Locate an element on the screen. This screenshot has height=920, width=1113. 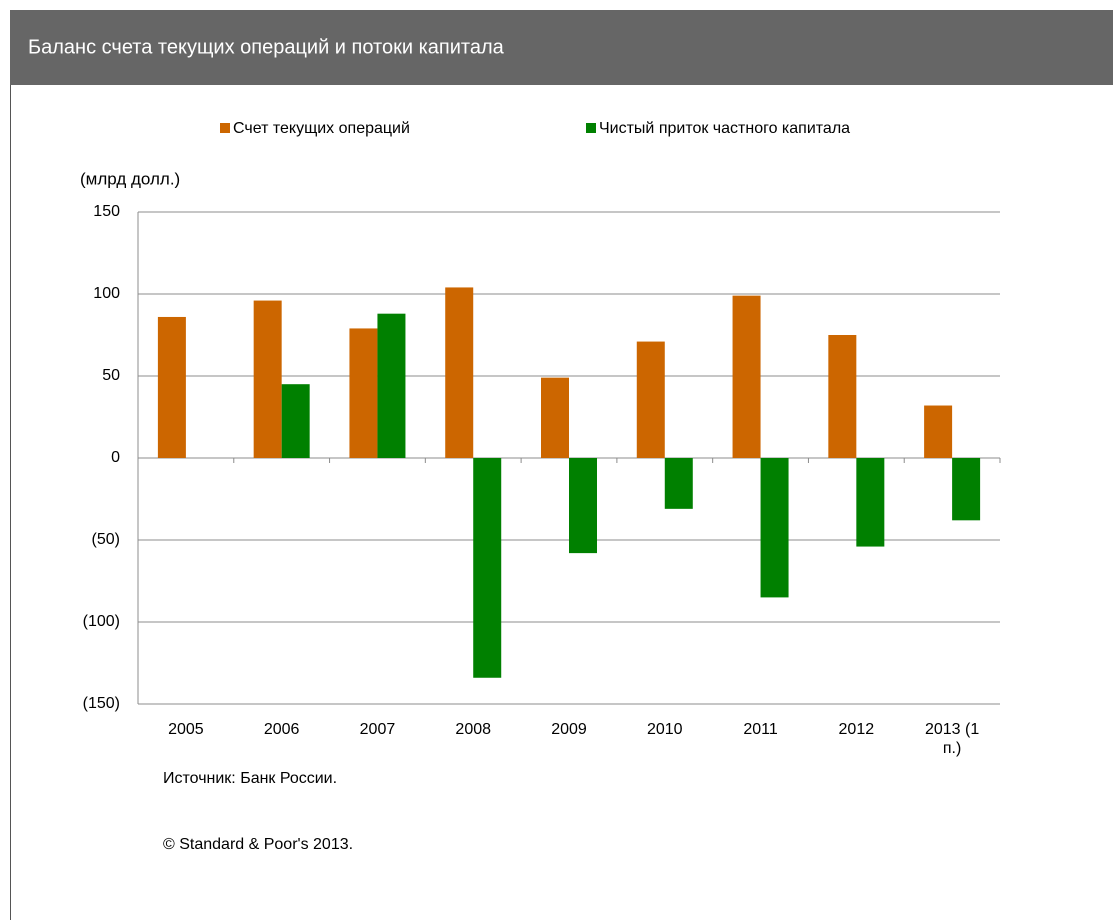
x-tick-label: 2005 is located at coordinates (186, 729).